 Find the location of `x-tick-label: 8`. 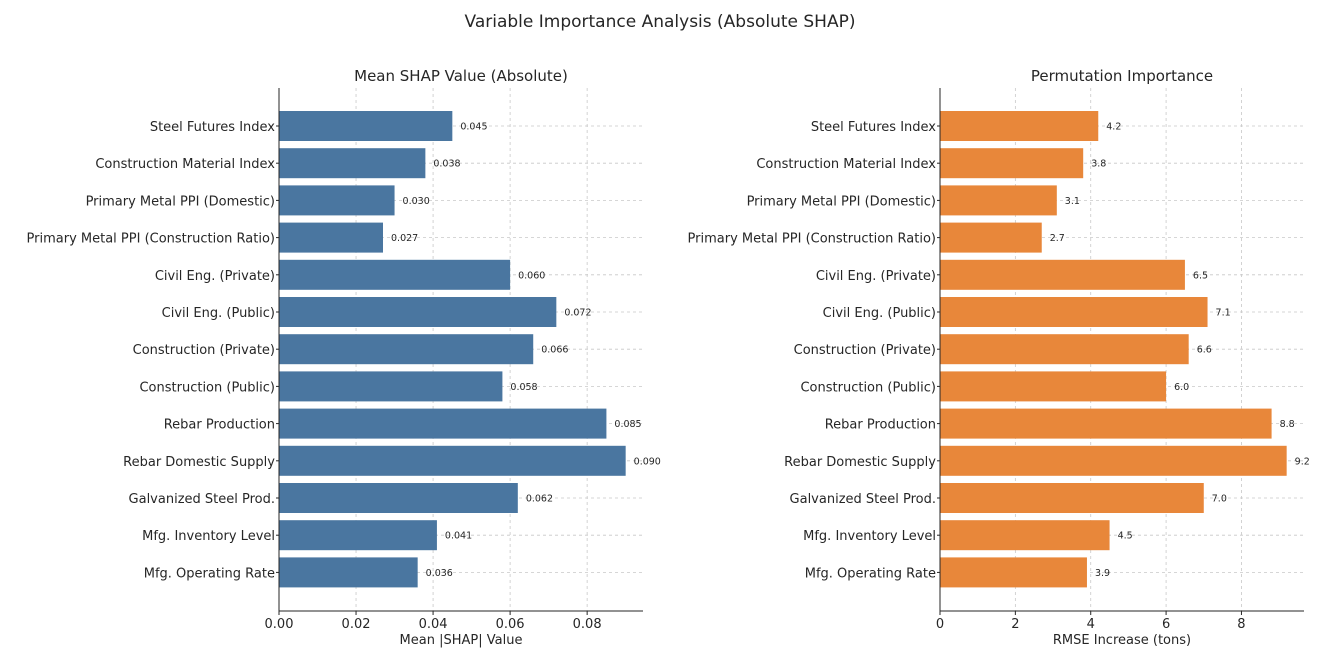

x-tick-label: 8 is located at coordinates (1241, 624).